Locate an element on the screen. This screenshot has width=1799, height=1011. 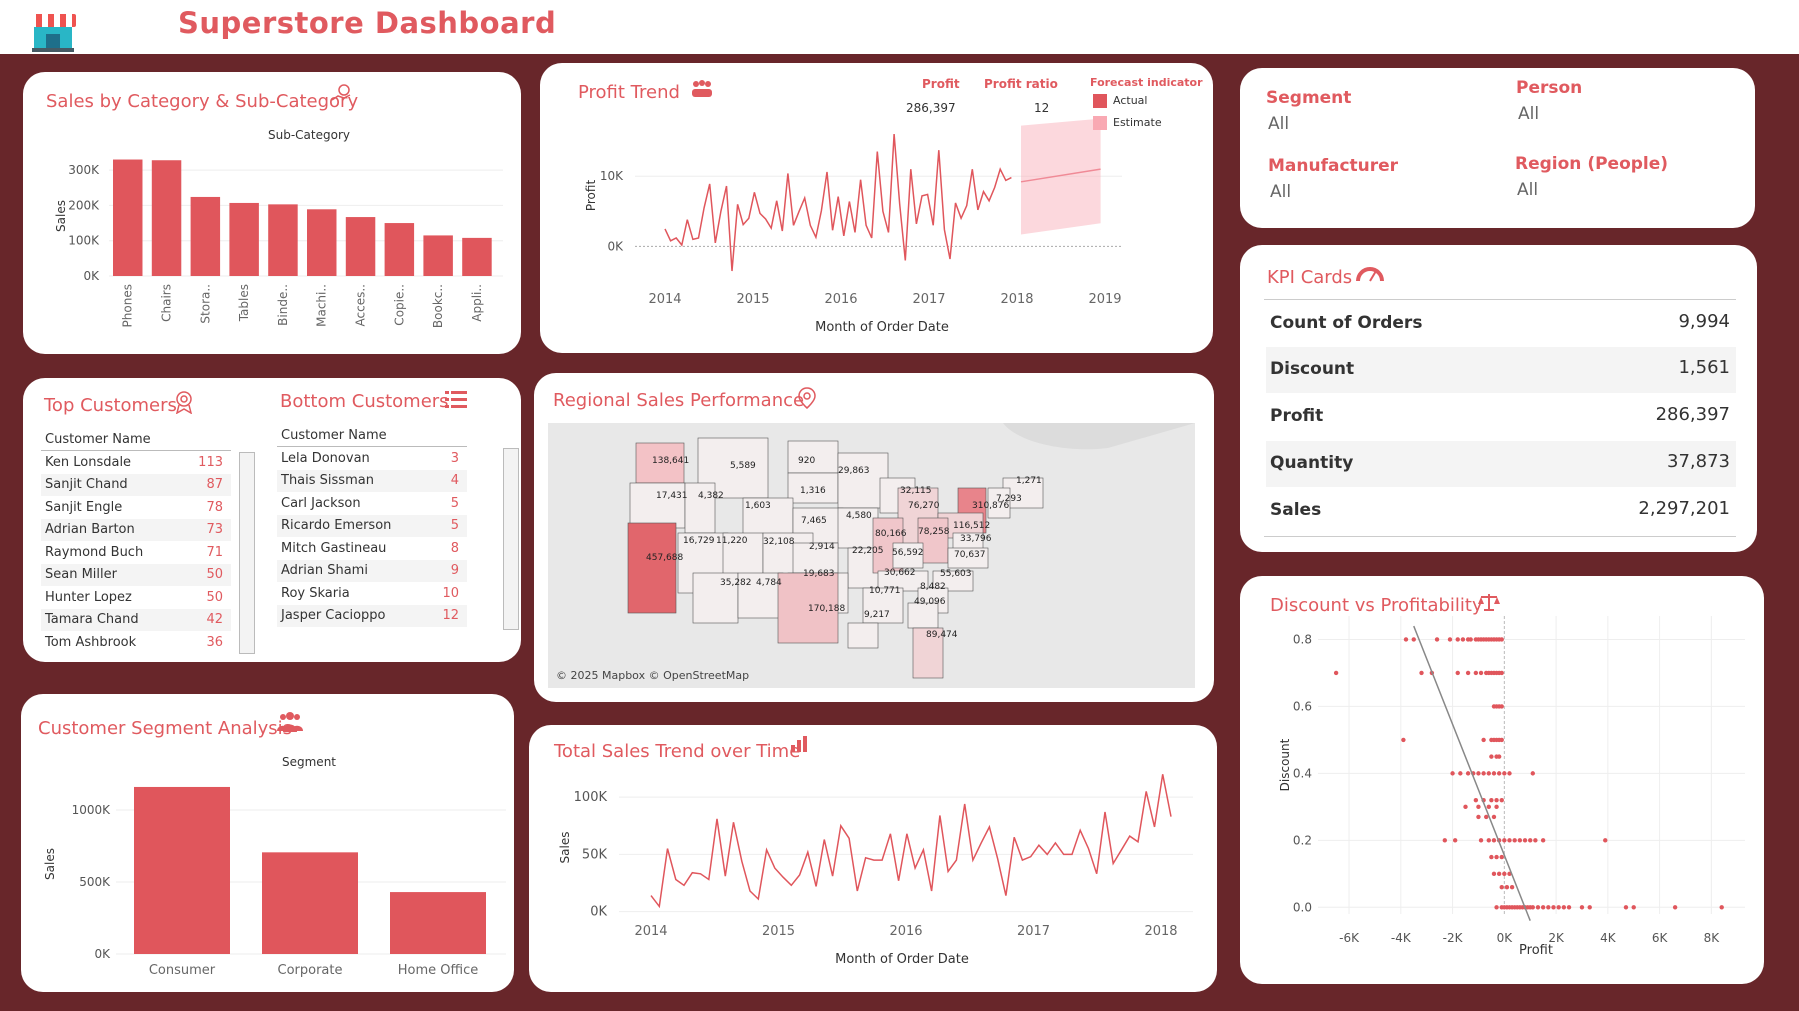
kpi-row-discount: Discount 1,561 is located at coordinates (1501, 370).